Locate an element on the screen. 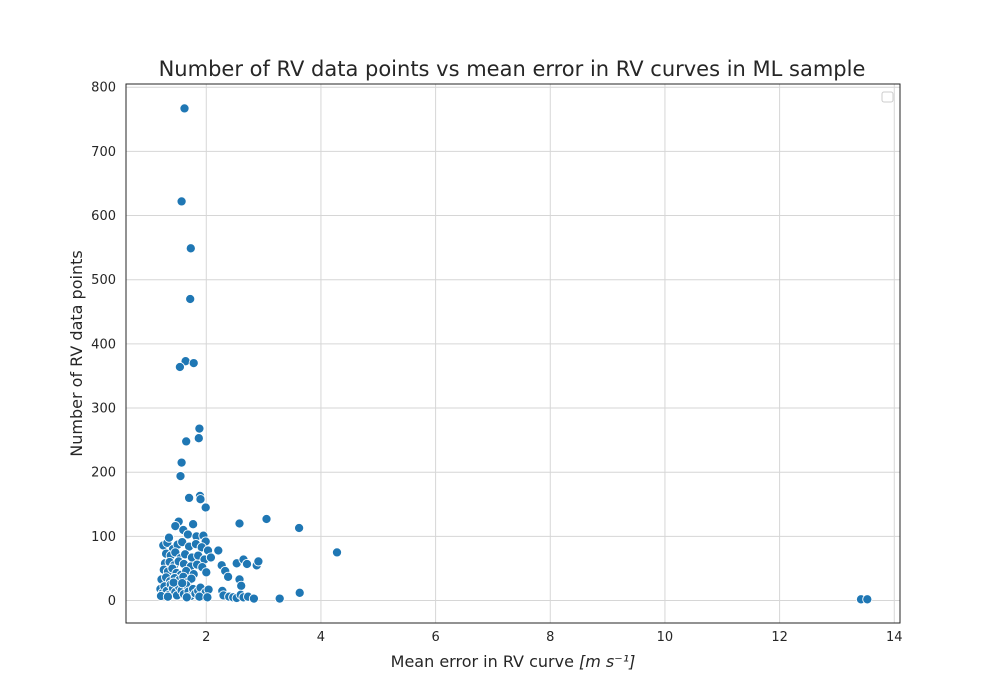  y-tick-label: 100 is located at coordinates (103, 537).